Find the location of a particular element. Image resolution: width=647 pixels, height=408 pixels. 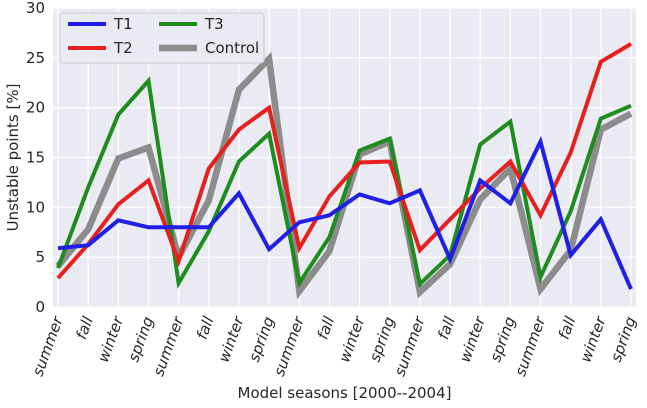

x-tick-label-6: winter is located at coordinates (231, 338).